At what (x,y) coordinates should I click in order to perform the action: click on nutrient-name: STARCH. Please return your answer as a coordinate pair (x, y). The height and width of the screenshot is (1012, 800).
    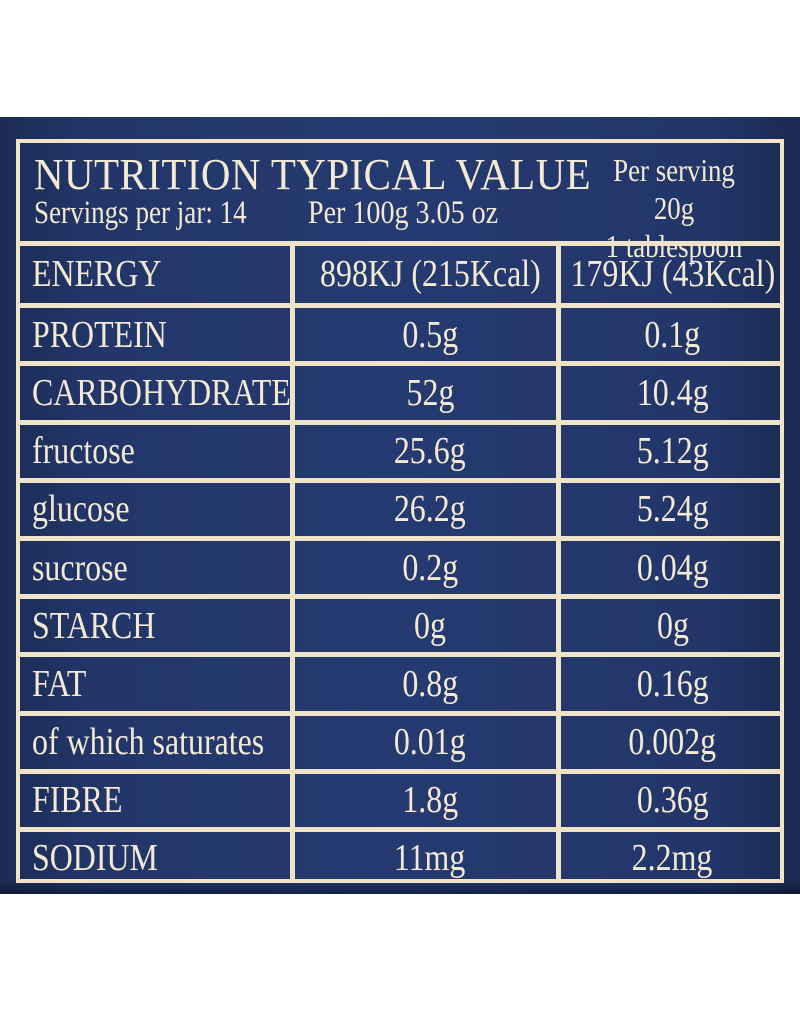
    Looking at the image, I should click on (94, 625).